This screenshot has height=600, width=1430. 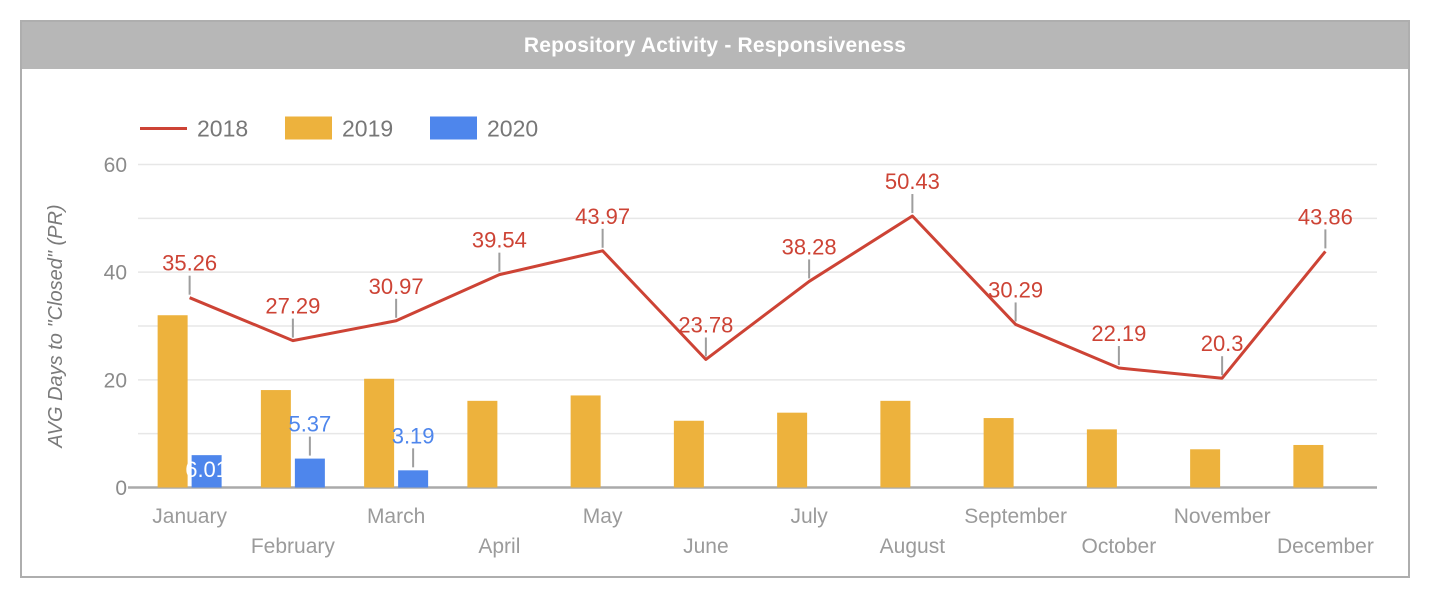 What do you see at coordinates (292, 306) in the screenshot?
I see `data-label-2018-february: 27.29` at bounding box center [292, 306].